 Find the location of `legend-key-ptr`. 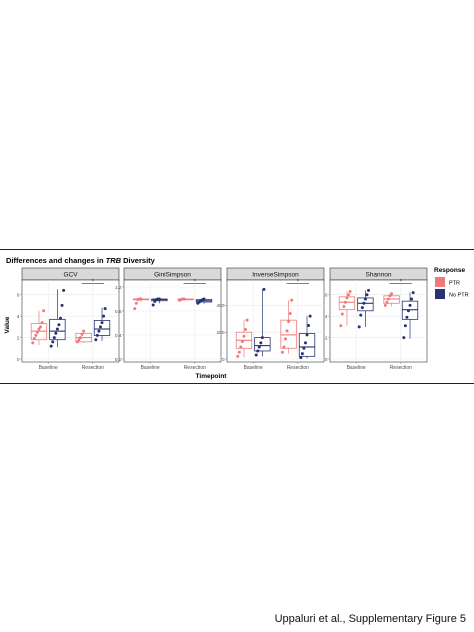

legend-key-ptr is located at coordinates (440, 282).